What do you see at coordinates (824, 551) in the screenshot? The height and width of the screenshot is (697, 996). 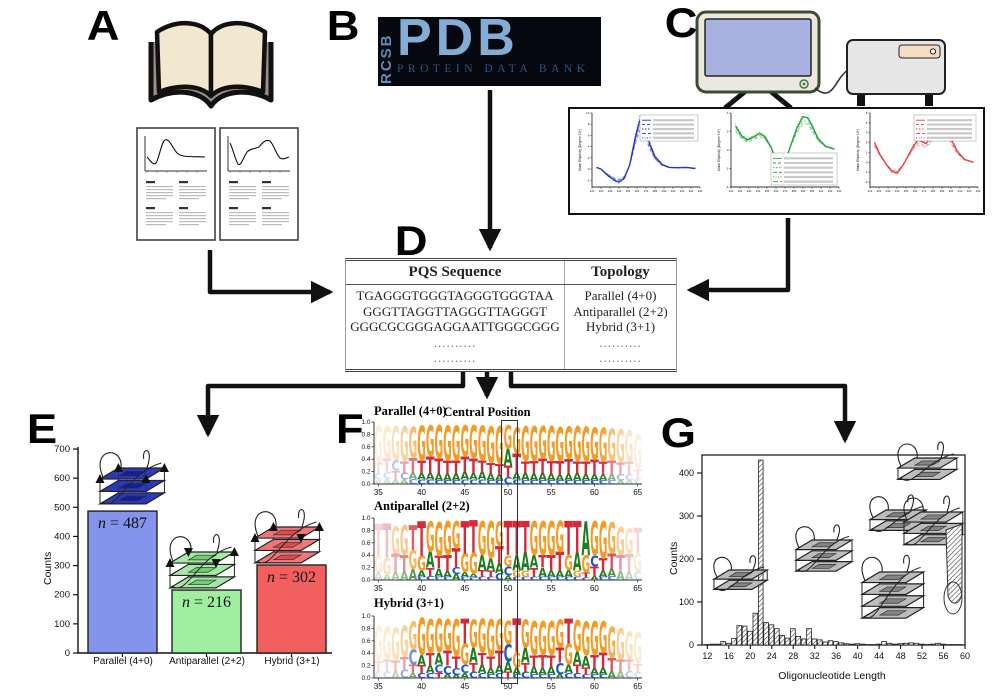 I see `oligo-length-histogram: 0 100 200 300 400 12 16 20 24 28 32 36 40 44 48 52 56 60` at bounding box center [824, 551].